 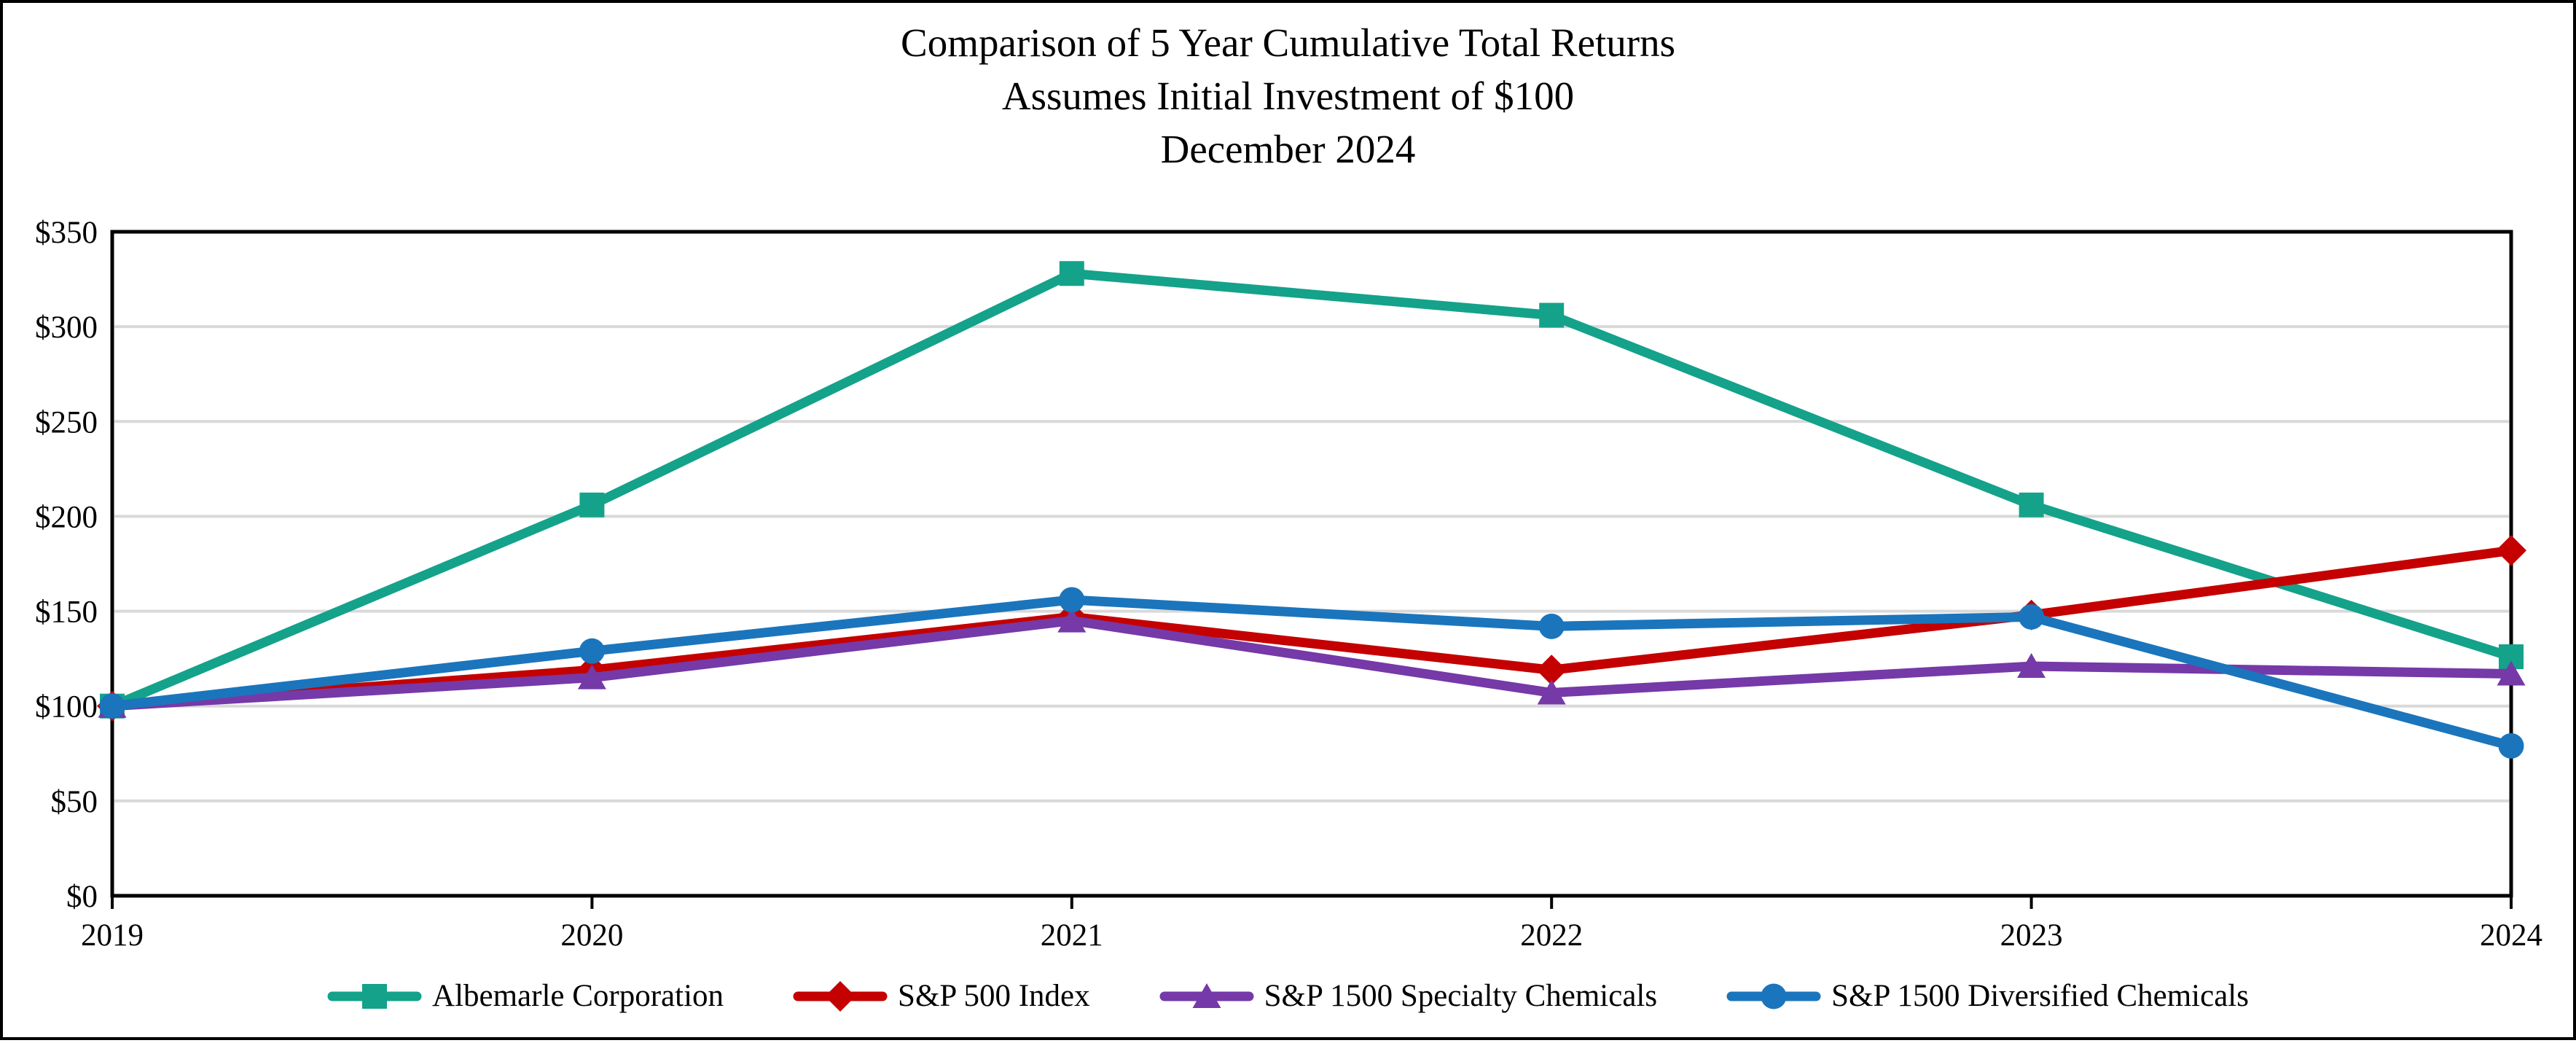 What do you see at coordinates (1551, 692) in the screenshot?
I see `marker-s-p-1500-specialty-chemicals-2022` at bounding box center [1551, 692].